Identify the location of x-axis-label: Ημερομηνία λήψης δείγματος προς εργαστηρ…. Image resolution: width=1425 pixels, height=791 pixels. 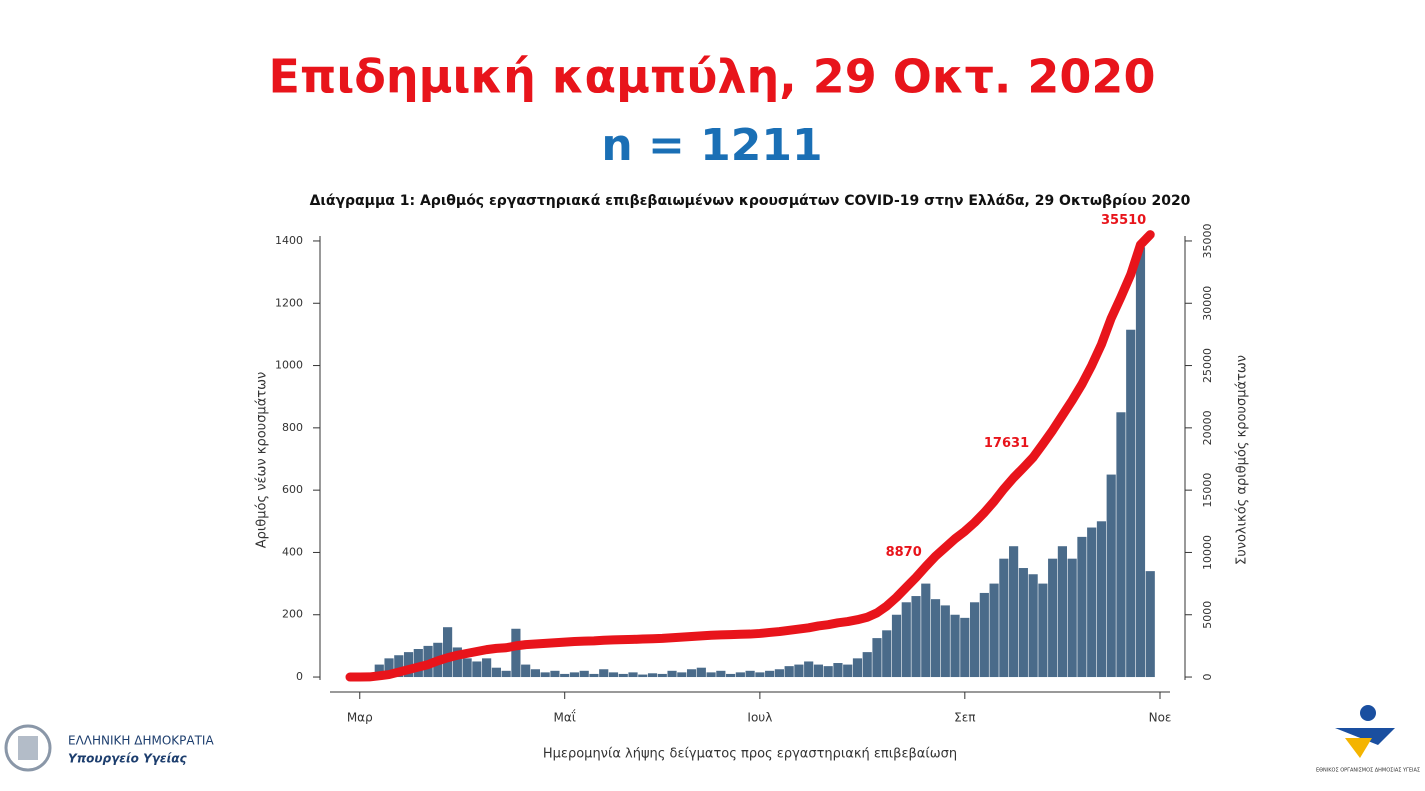
(750, 754).